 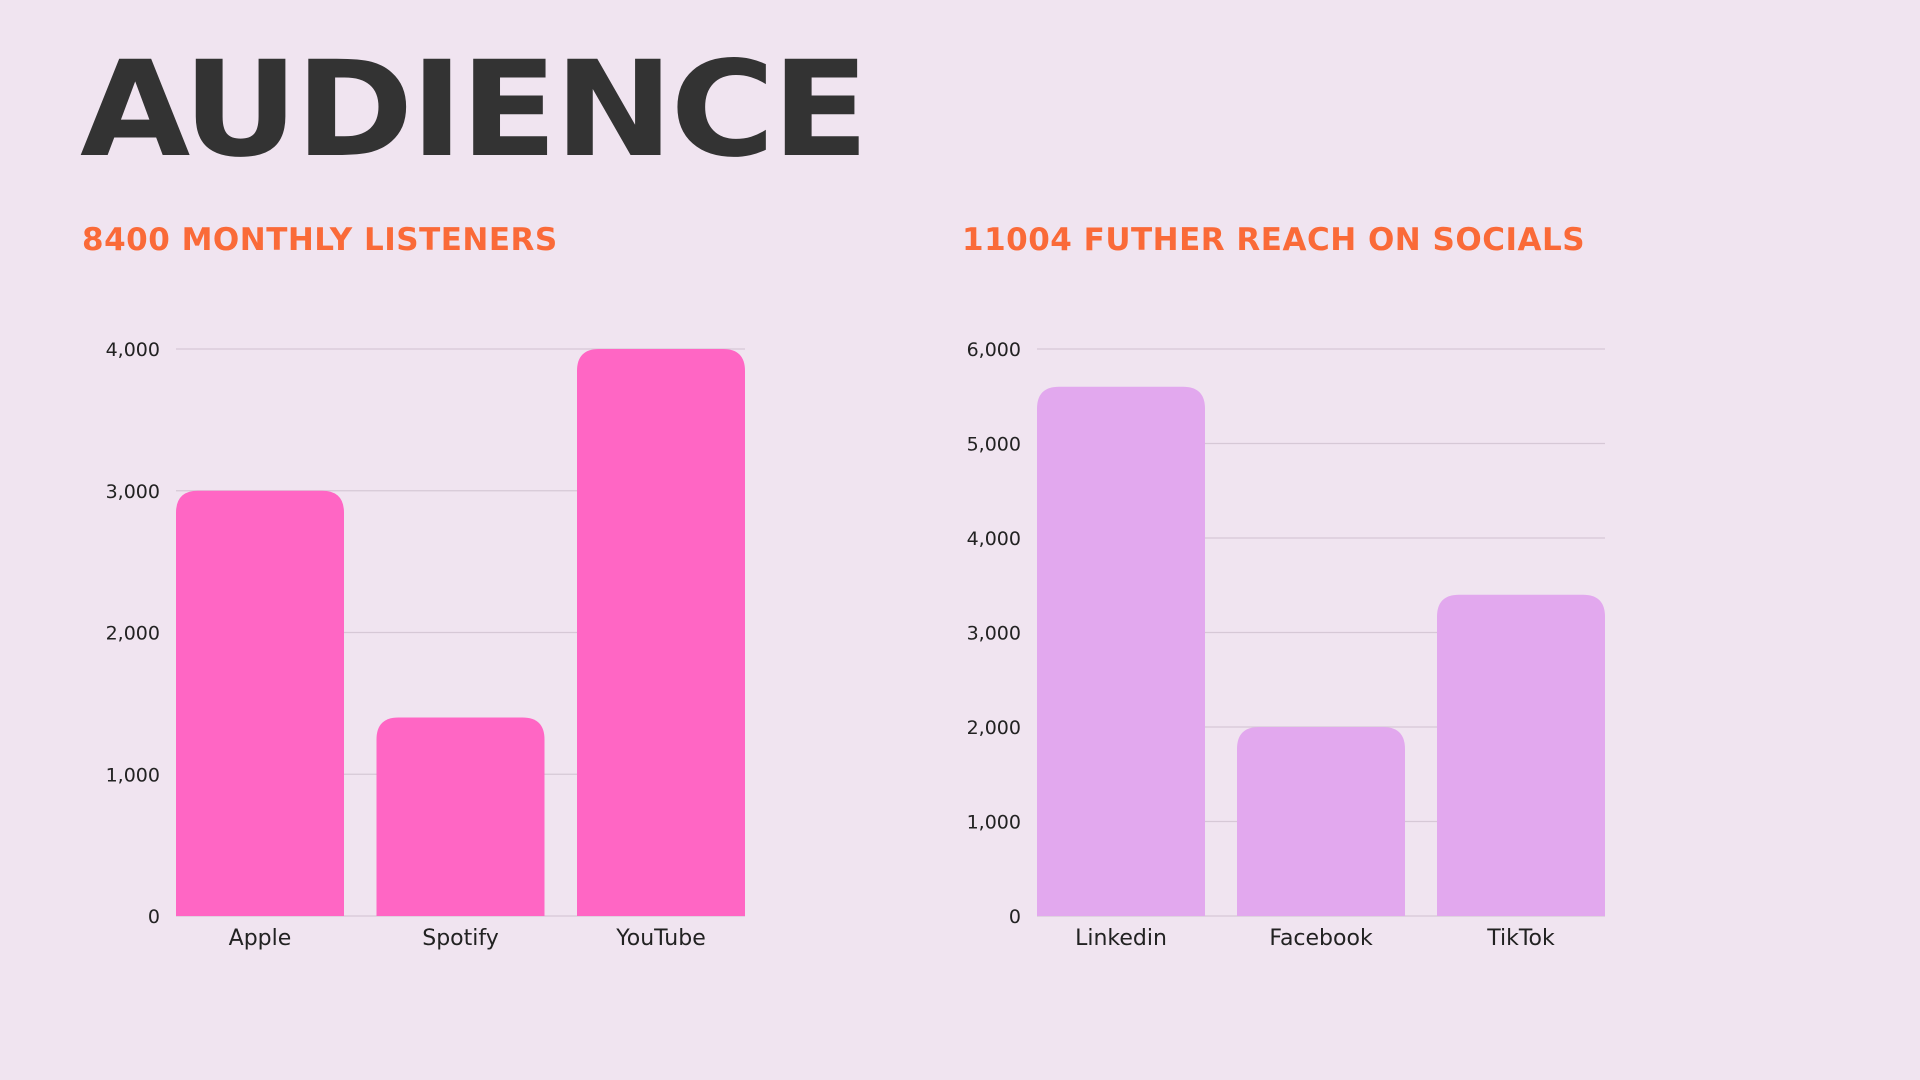 I want to click on x-tick-label: Facebook, so click(x=1321, y=938).